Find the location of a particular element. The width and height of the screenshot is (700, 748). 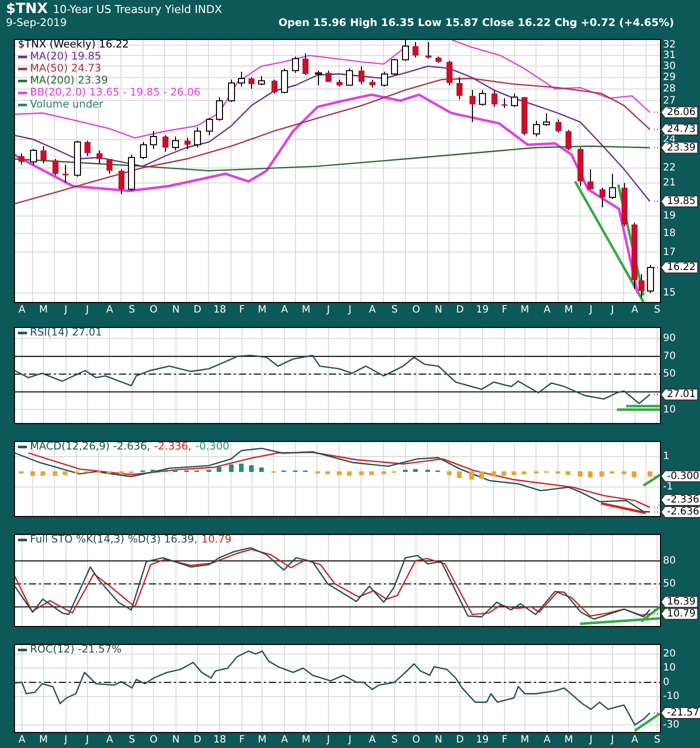

legend-label: MACD(12,26,9) -2.636, is located at coordinates (90, 446).